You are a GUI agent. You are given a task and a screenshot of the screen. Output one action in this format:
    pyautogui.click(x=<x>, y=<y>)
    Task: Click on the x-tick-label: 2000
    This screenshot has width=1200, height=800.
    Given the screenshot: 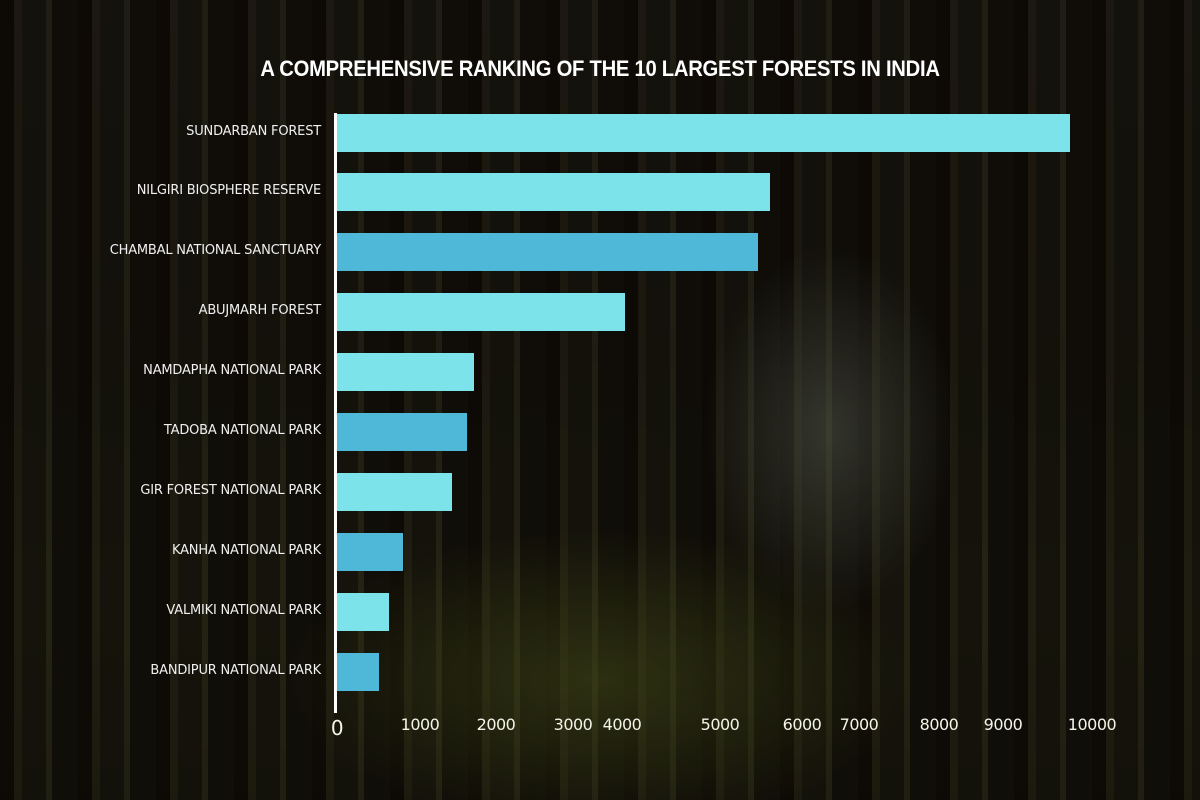 What is the action you would take?
    pyautogui.click(x=496, y=724)
    